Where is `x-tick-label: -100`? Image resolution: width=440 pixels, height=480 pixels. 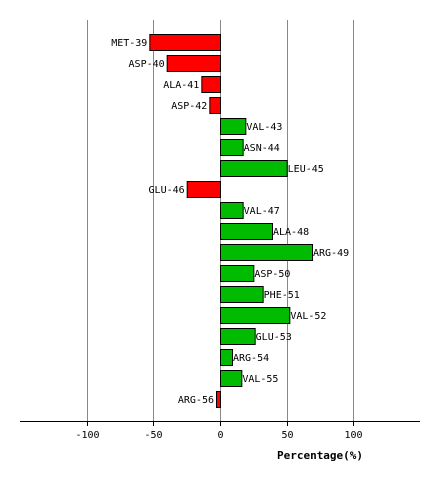 x-tick-label: -100 is located at coordinates (87, 435).